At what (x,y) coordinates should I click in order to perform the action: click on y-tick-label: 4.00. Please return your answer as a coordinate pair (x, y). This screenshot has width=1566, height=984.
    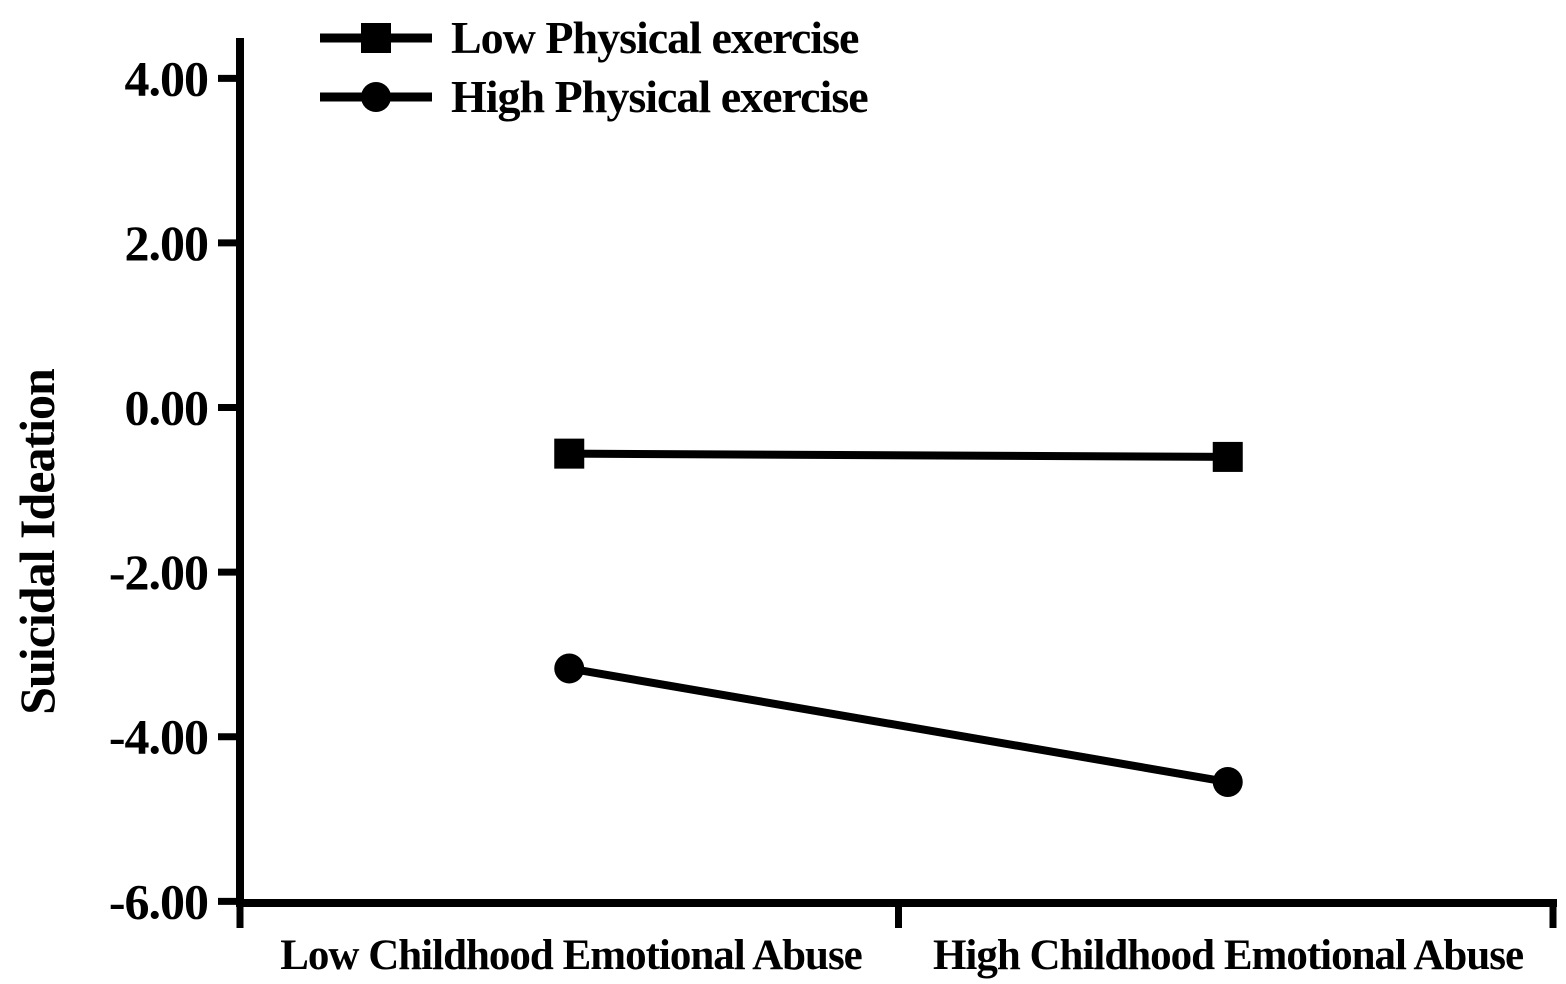
    Looking at the image, I should click on (167, 78).